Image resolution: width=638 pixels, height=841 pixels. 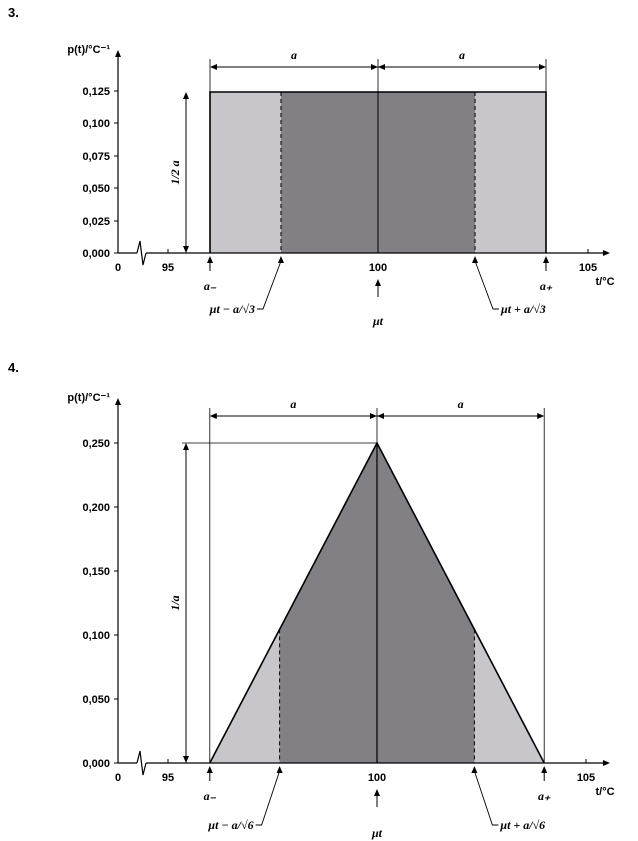 I want to click on chart2-a-left-arrow-right, so click(x=373, y=416).